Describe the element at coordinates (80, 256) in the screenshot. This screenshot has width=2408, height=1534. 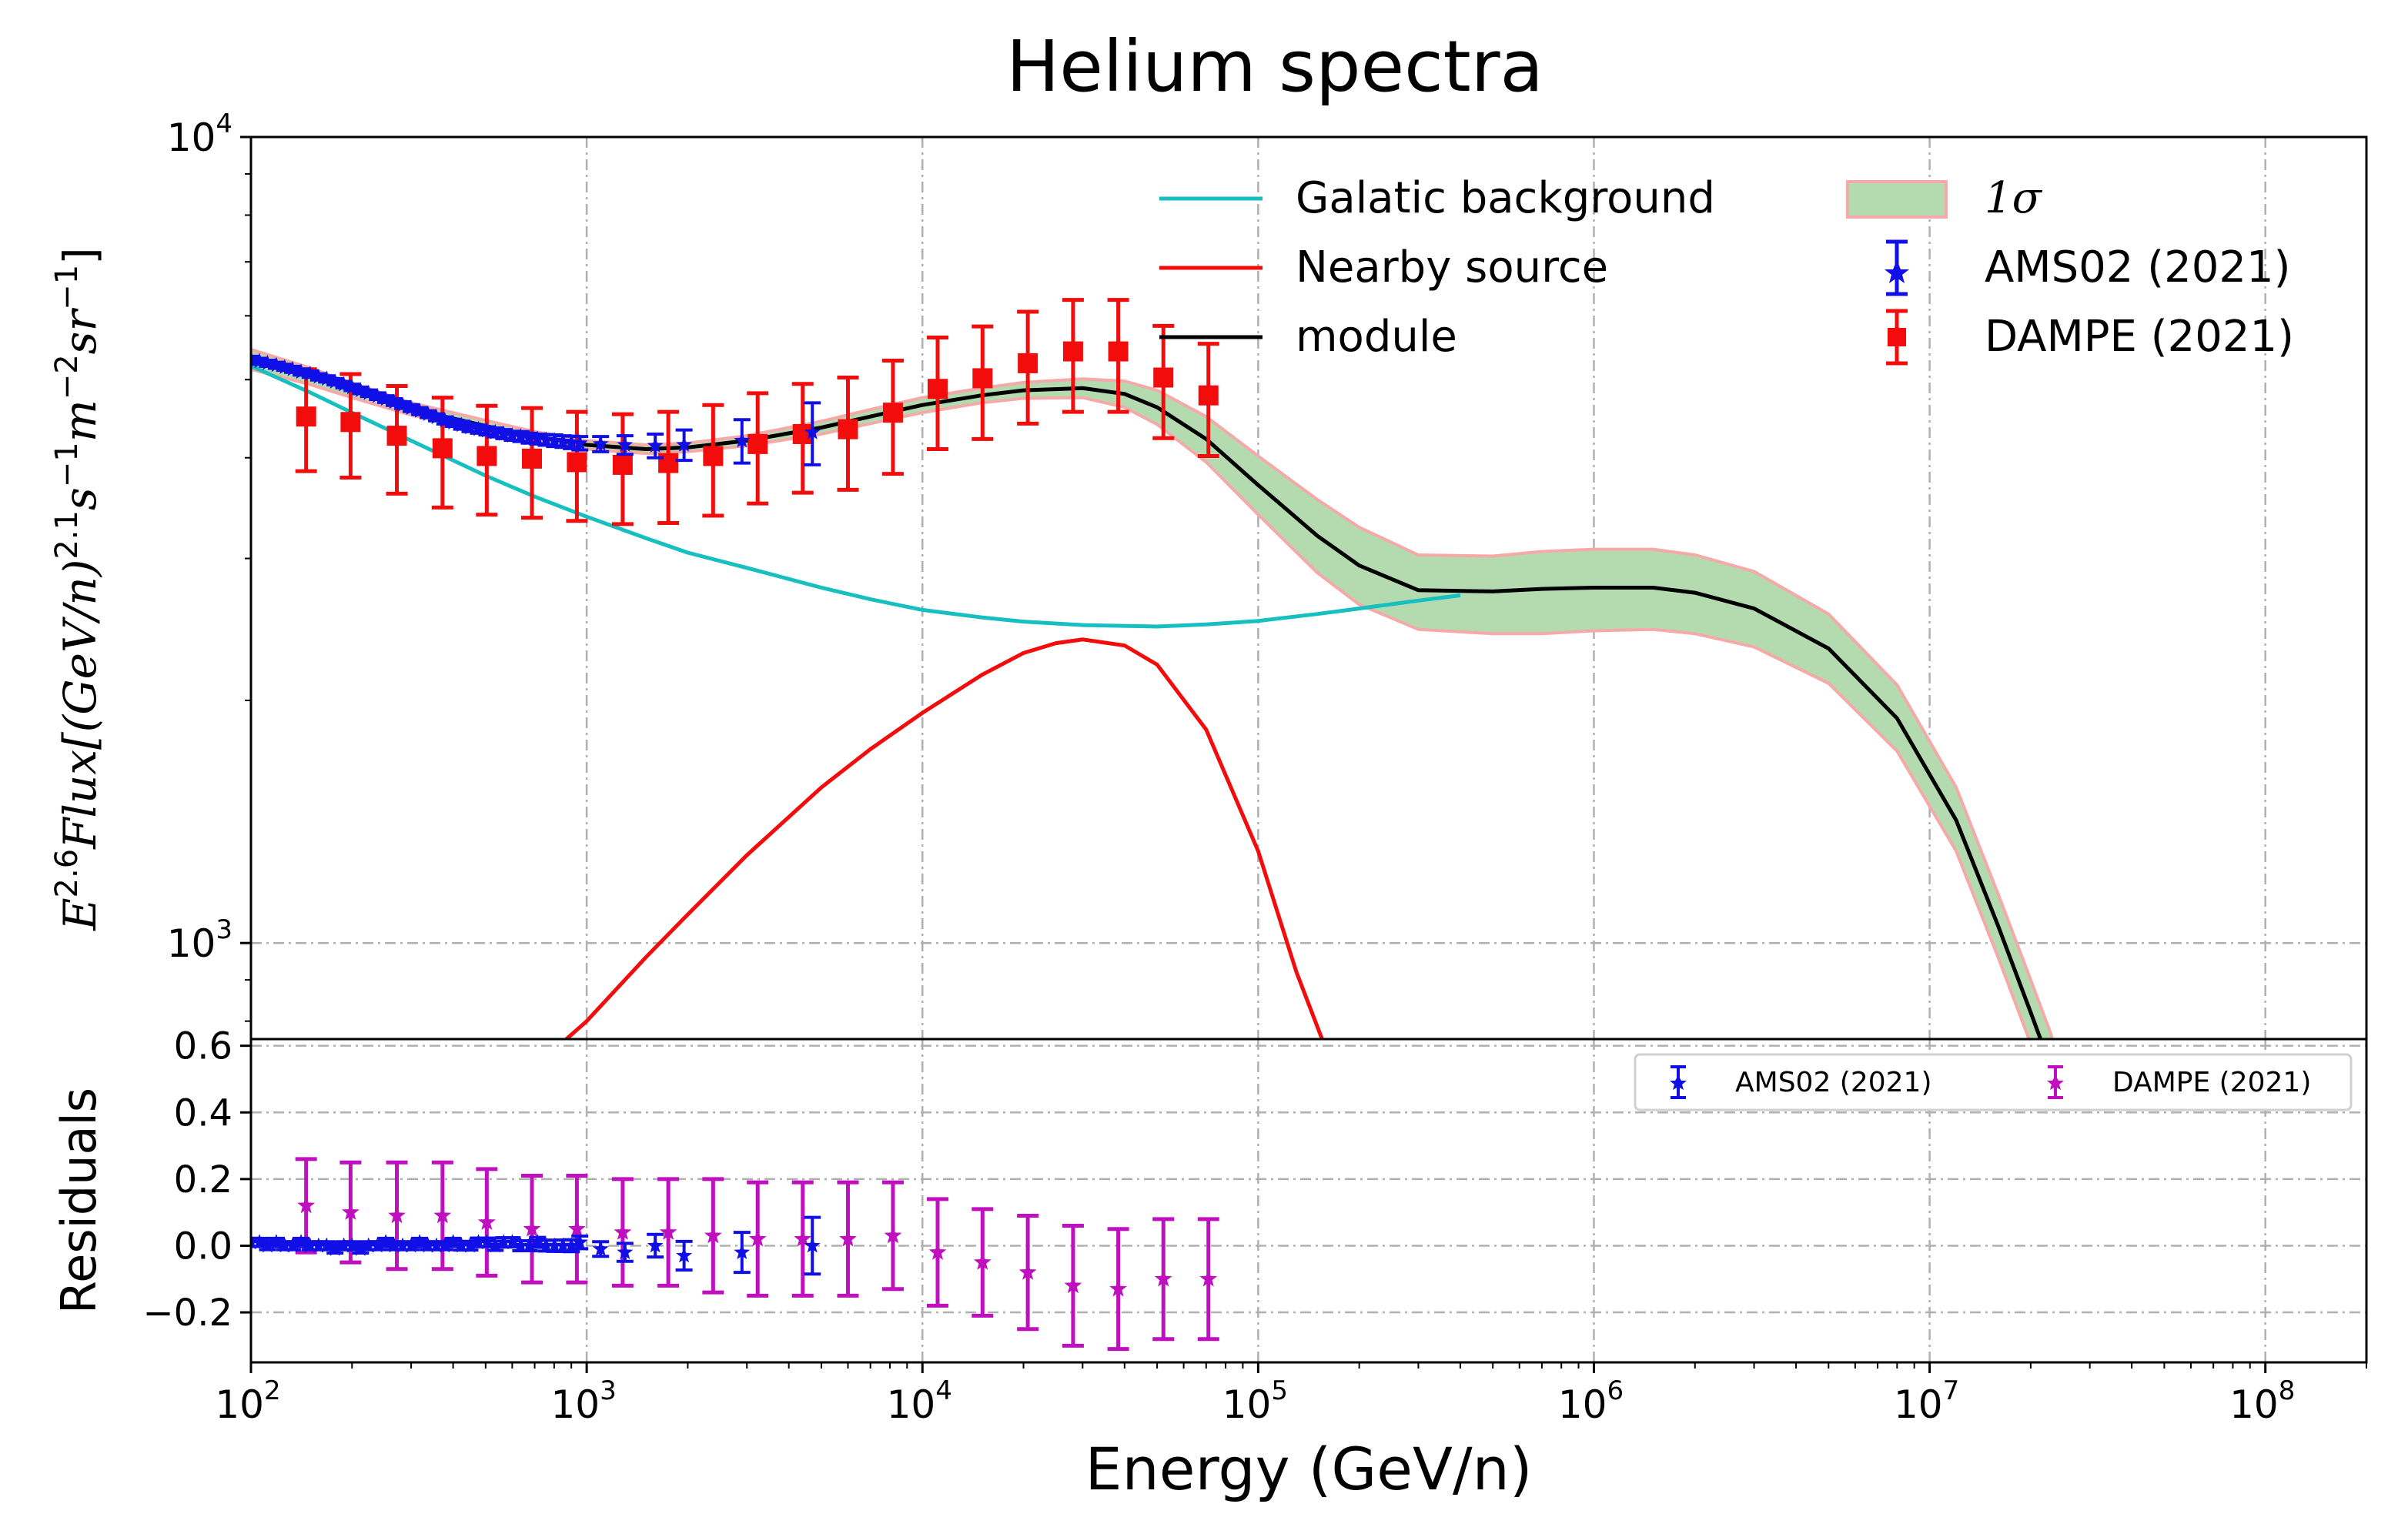
I see `ylabel-close: ]` at that location.